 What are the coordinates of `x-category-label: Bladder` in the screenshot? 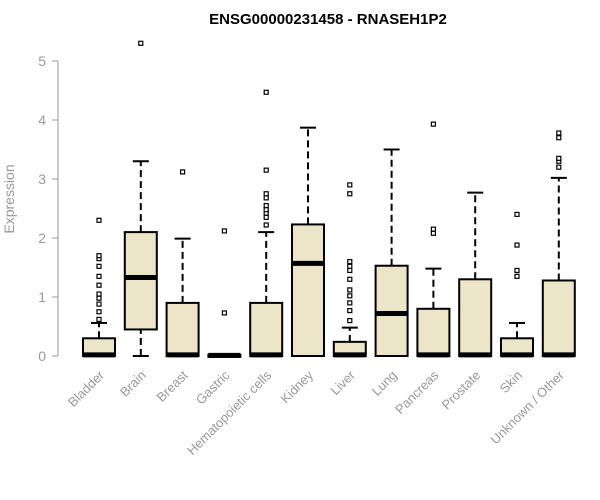 It's located at (86, 388).